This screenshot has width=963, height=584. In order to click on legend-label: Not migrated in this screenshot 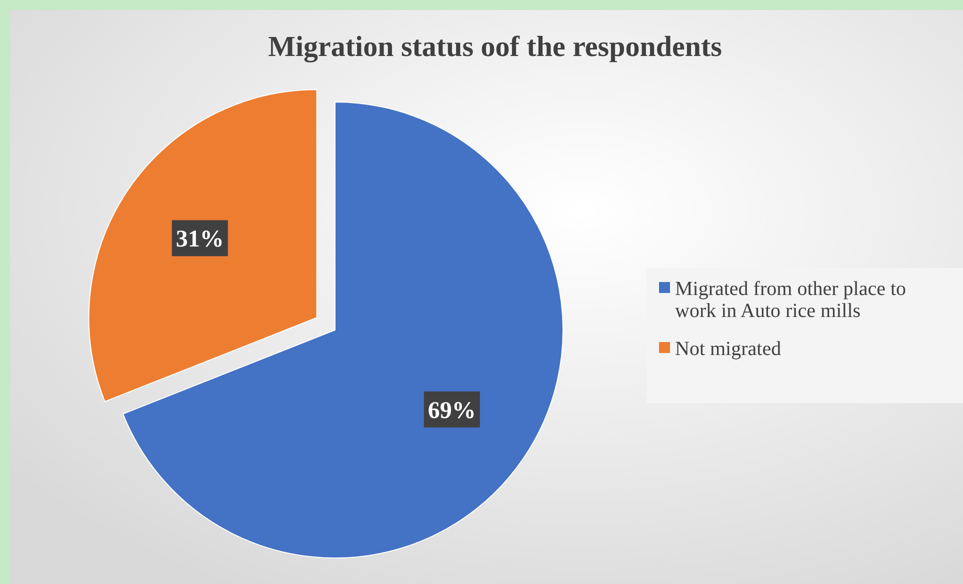, I will do `click(728, 349)`.